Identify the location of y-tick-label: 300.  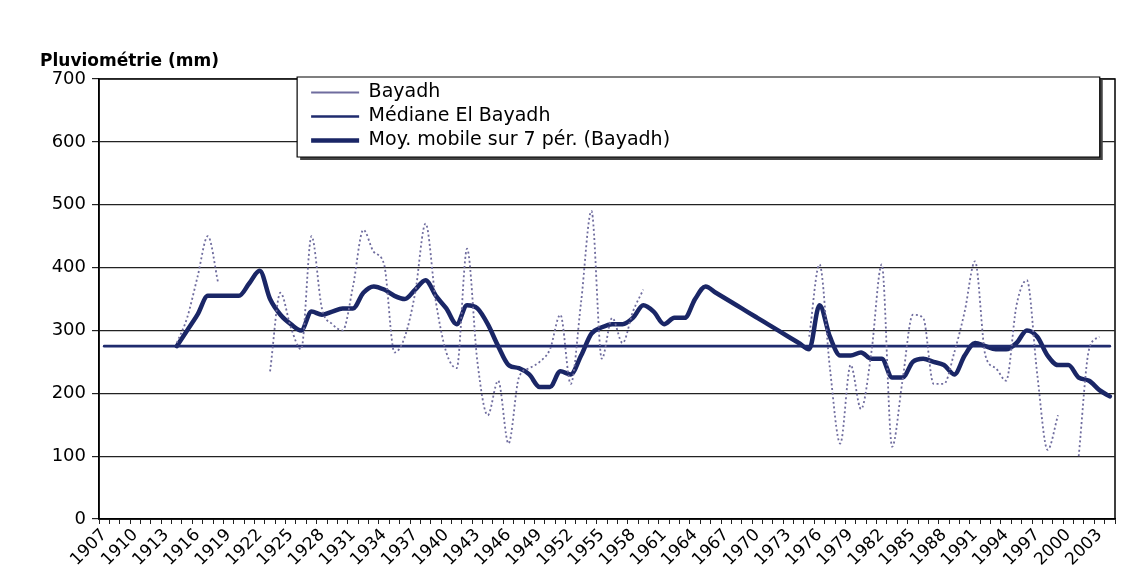
(68, 329).